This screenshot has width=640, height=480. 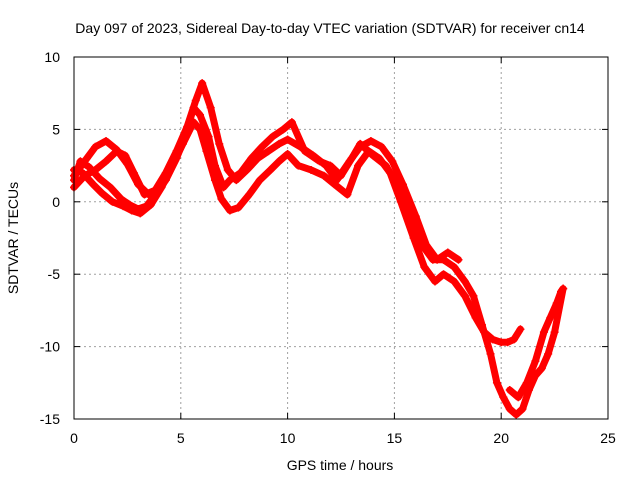 I want to click on x-axis-label: GPS time / hours, so click(x=340, y=465).